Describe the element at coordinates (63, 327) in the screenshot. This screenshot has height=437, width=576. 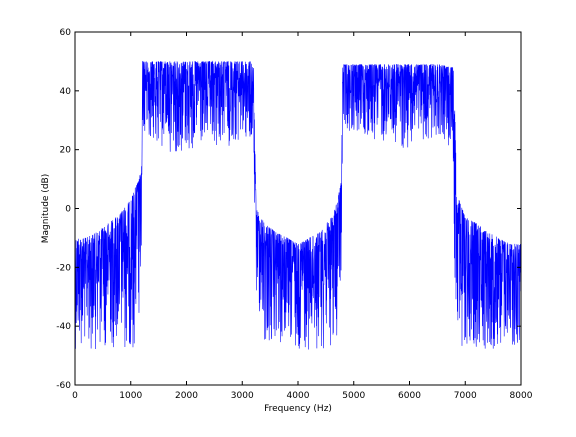
I see `y-tick-label: -40` at that location.